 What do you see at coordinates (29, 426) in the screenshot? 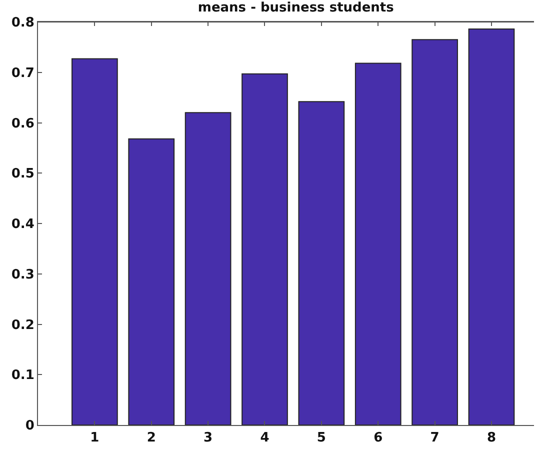
I see `y-tick-label: 0` at bounding box center [29, 426].